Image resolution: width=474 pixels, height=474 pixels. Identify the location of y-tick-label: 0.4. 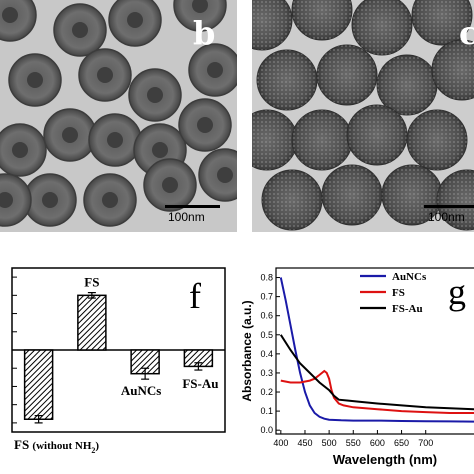
(266, 354).